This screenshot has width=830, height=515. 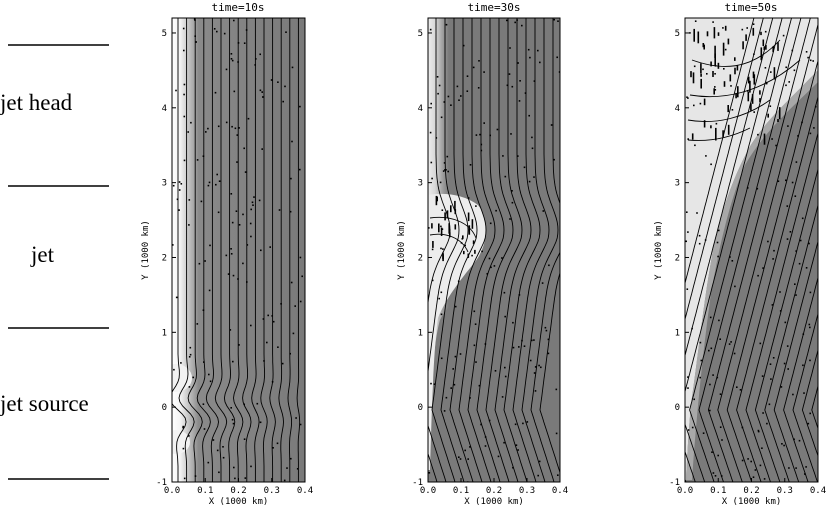 What do you see at coordinates (42, 254) in the screenshot?
I see `region-label-jet: jet` at bounding box center [42, 254].